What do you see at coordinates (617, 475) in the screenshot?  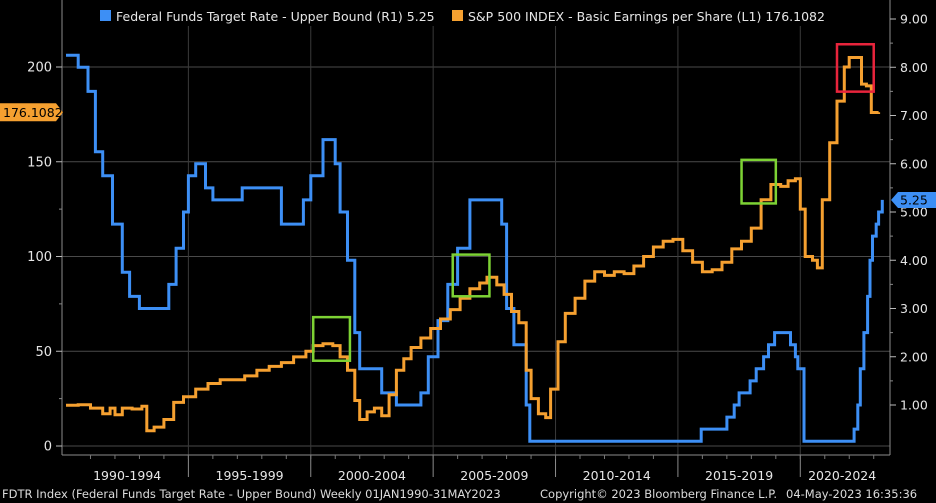 I see `x-tick-label: 2010-2014` at bounding box center [617, 475].